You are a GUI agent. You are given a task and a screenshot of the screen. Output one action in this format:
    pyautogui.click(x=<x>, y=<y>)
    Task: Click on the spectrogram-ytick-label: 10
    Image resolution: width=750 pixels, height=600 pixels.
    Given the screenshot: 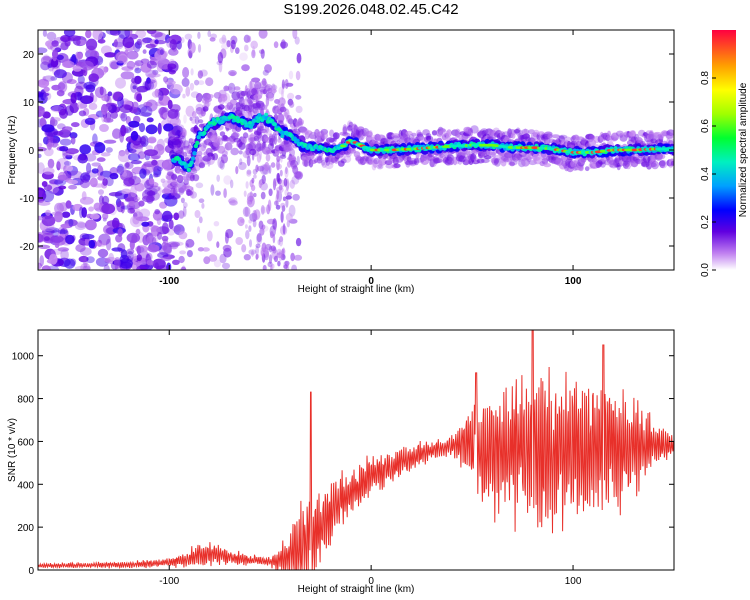 What is the action you would take?
    pyautogui.click(x=29, y=103)
    